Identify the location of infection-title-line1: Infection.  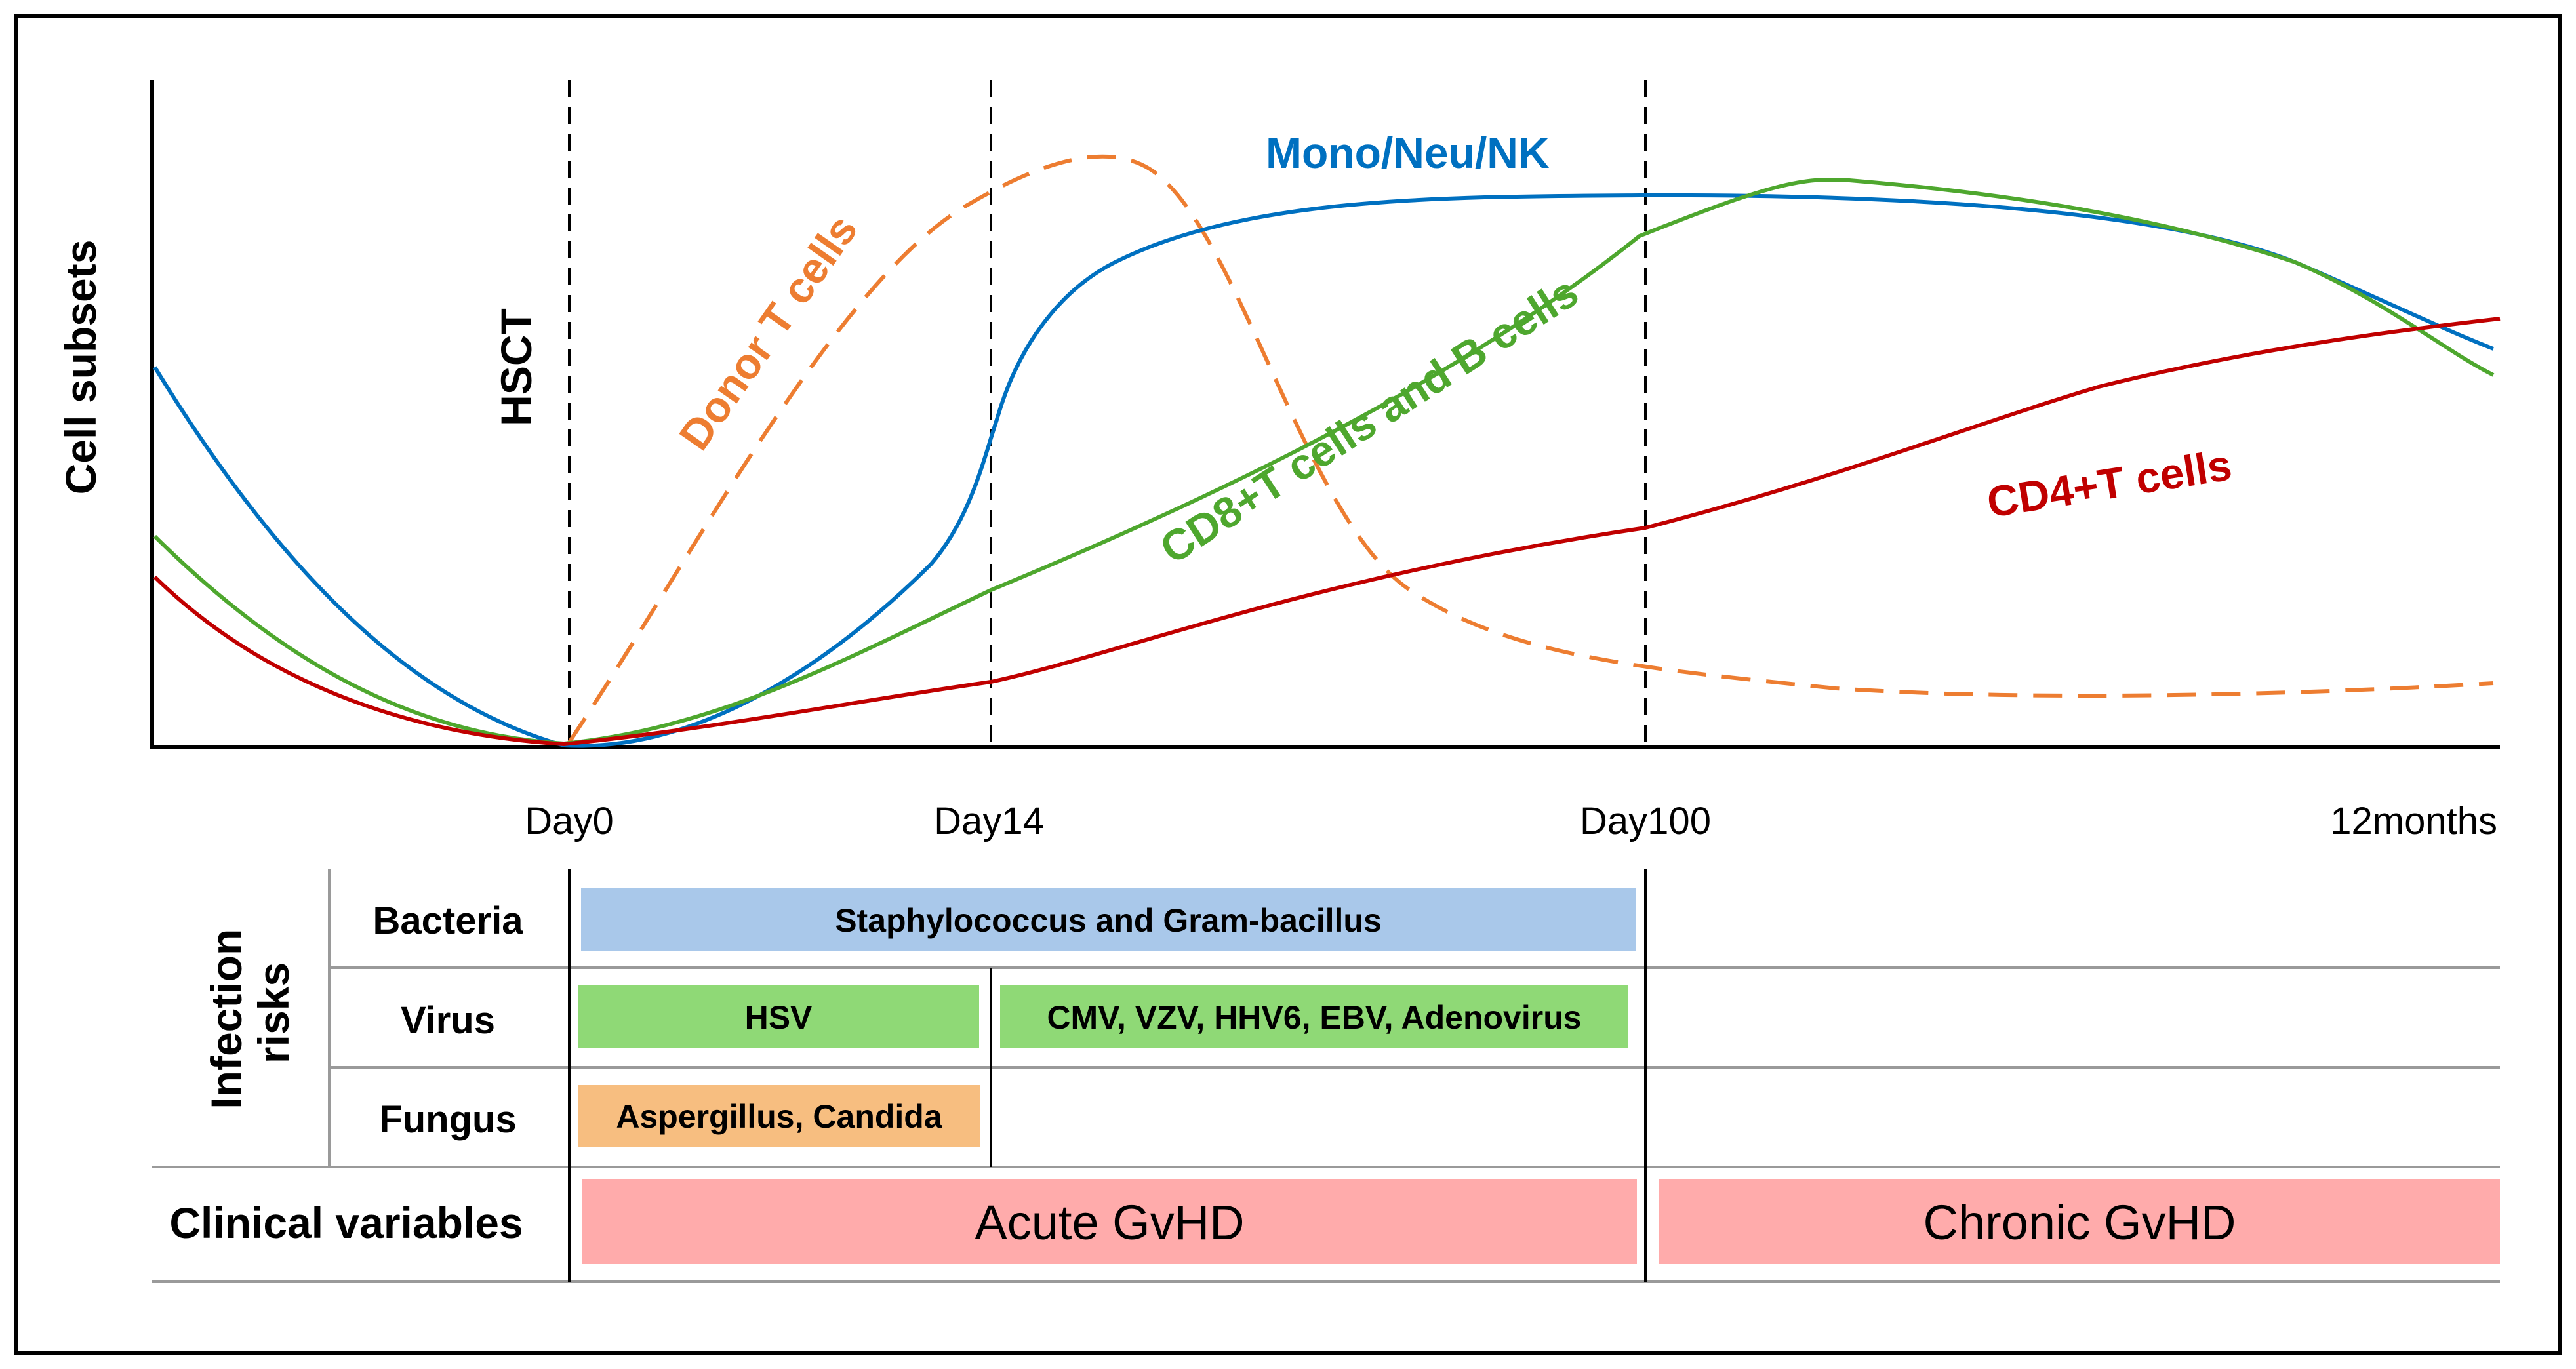
(226, 1019).